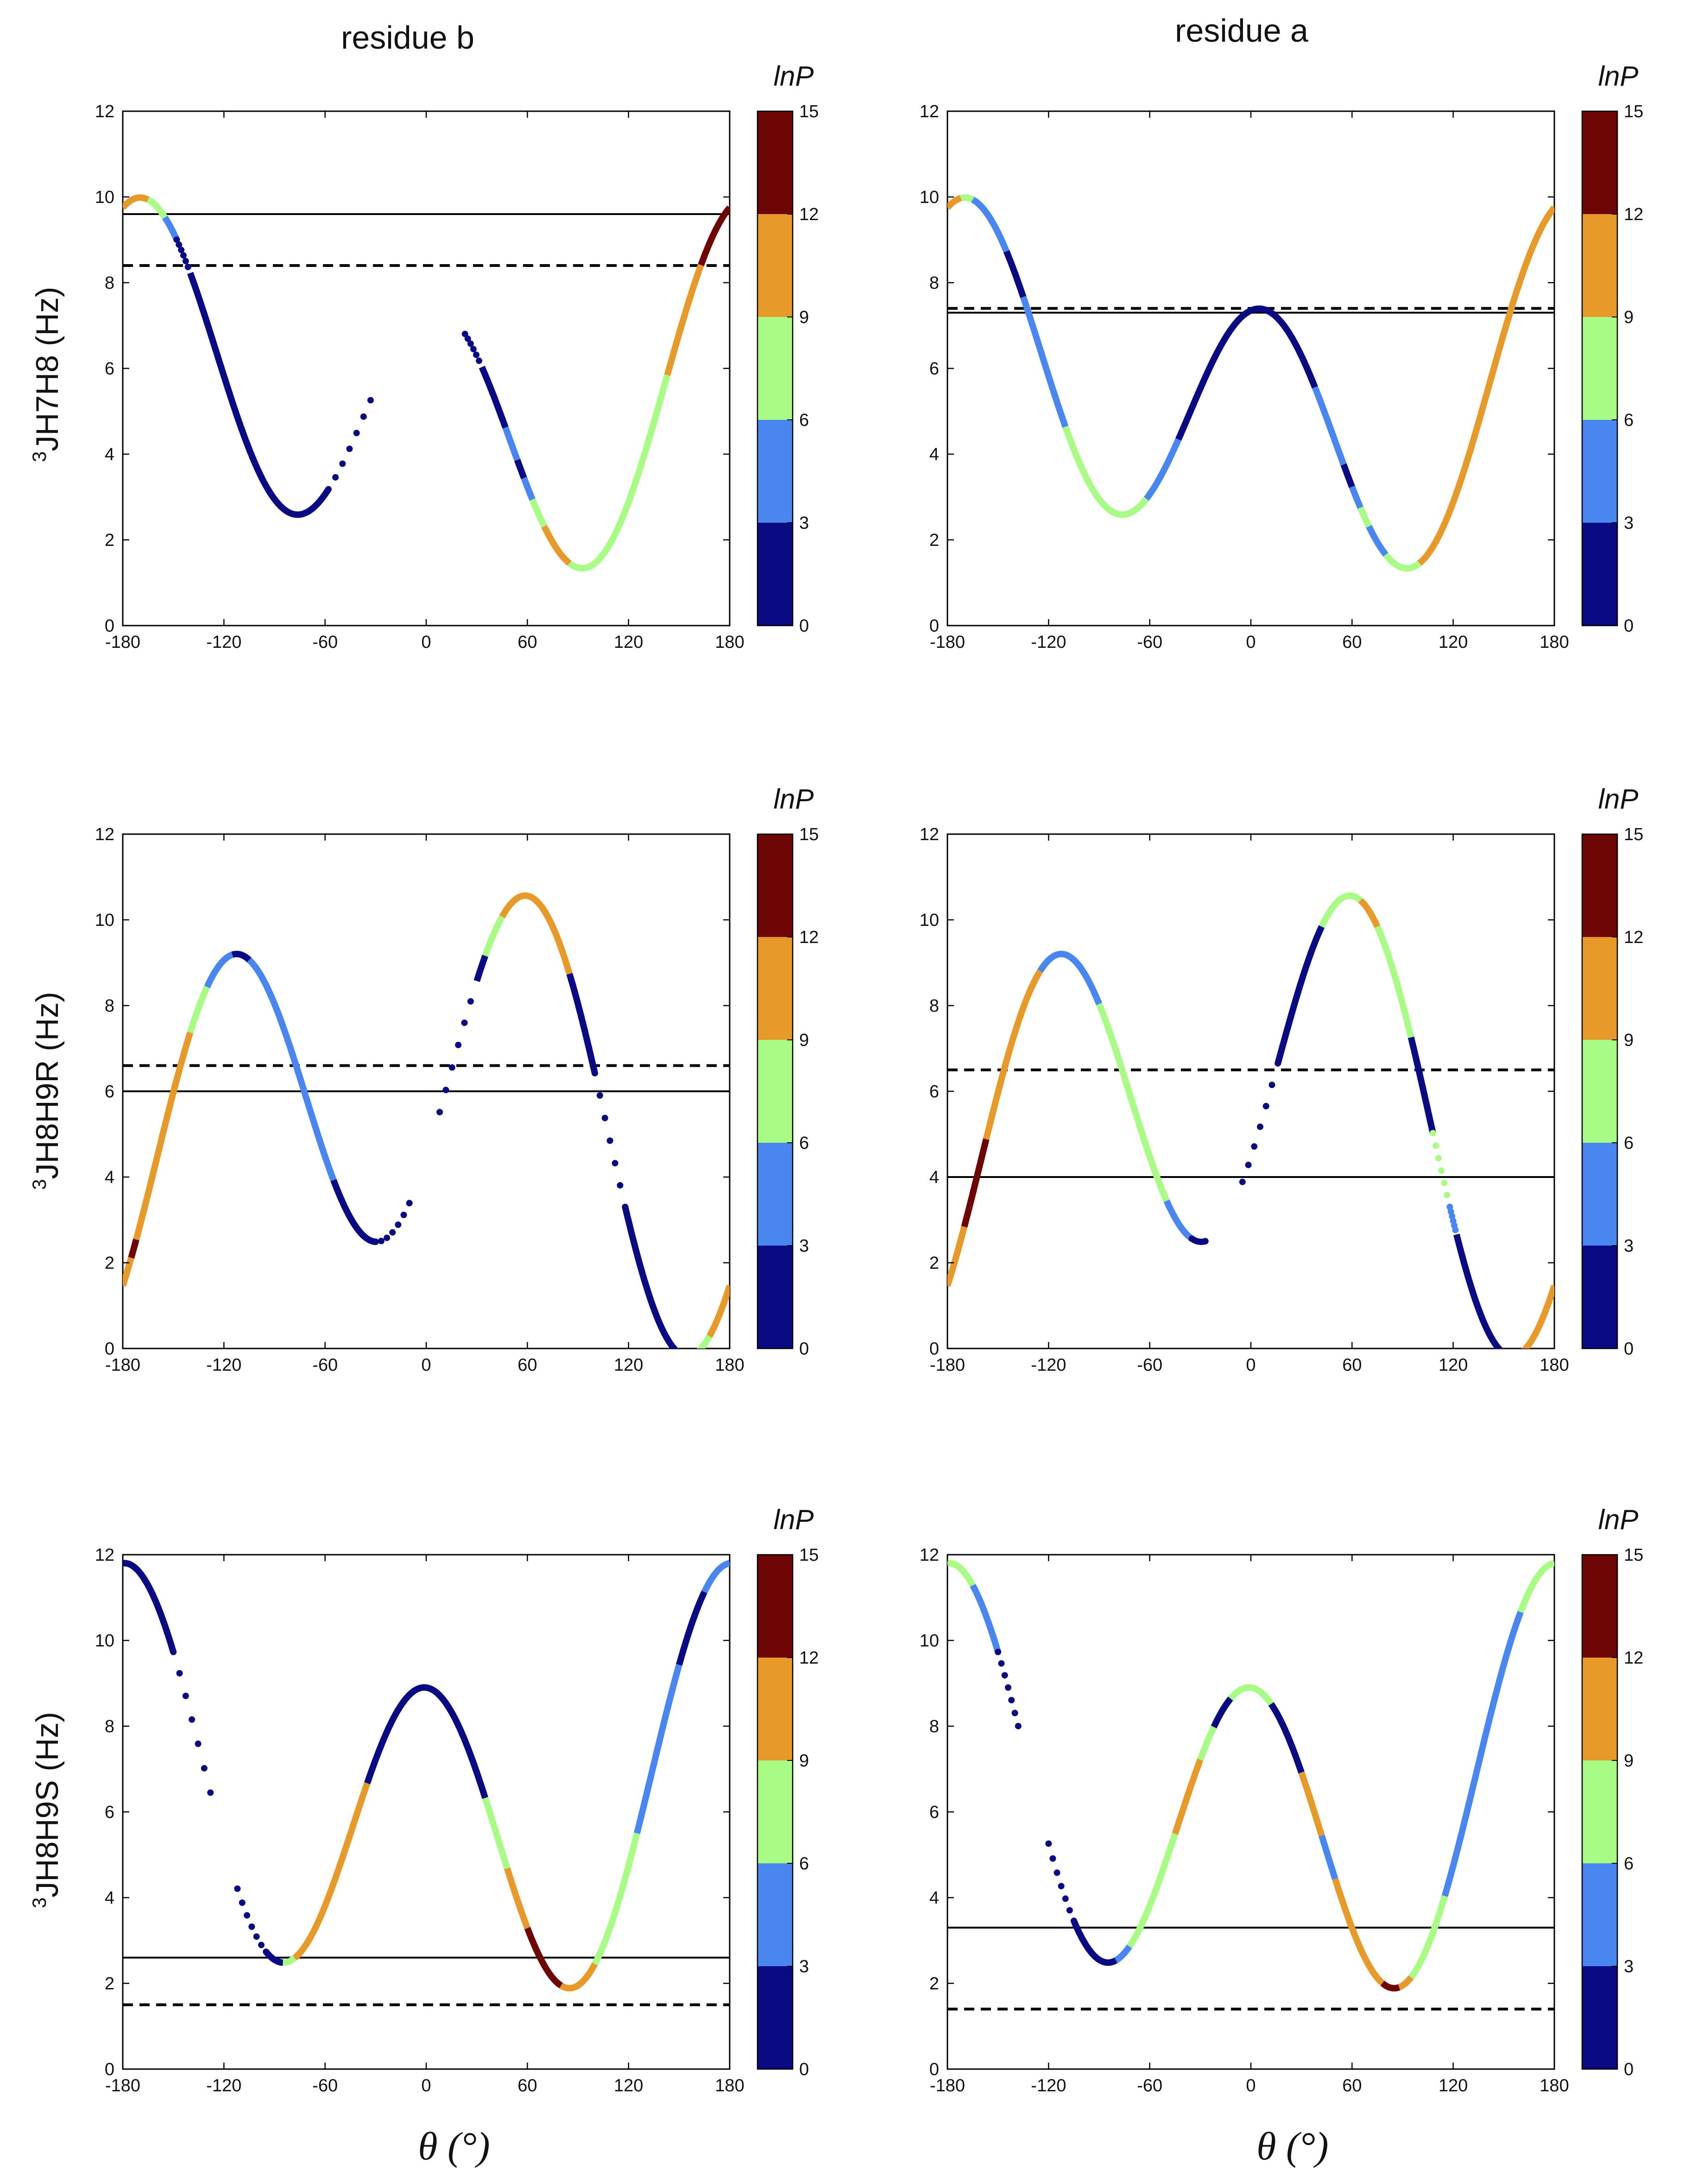  What do you see at coordinates (1618, 76) in the screenshot?
I see `colorbar-label: lnP` at bounding box center [1618, 76].